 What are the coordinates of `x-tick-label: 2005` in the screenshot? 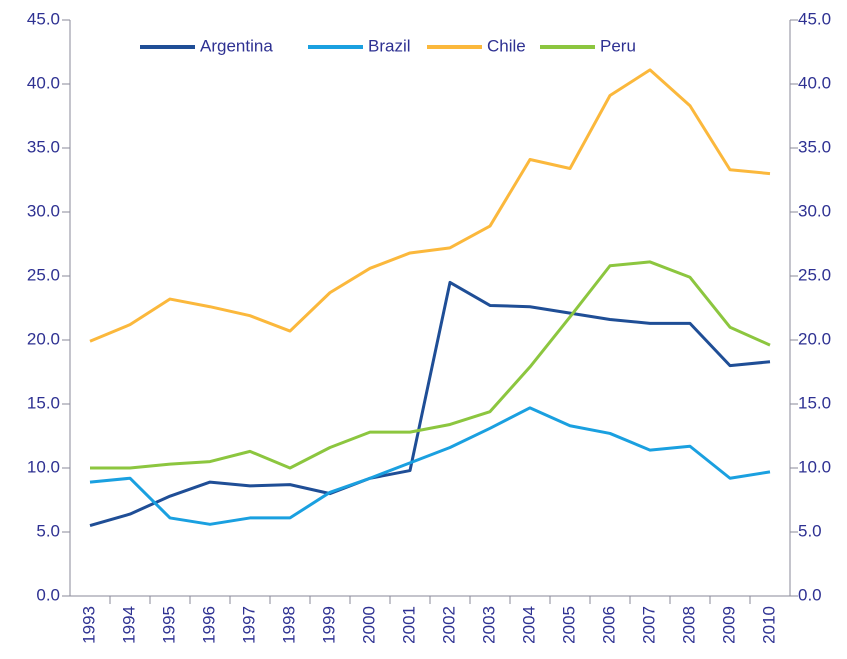 It's located at (568, 625).